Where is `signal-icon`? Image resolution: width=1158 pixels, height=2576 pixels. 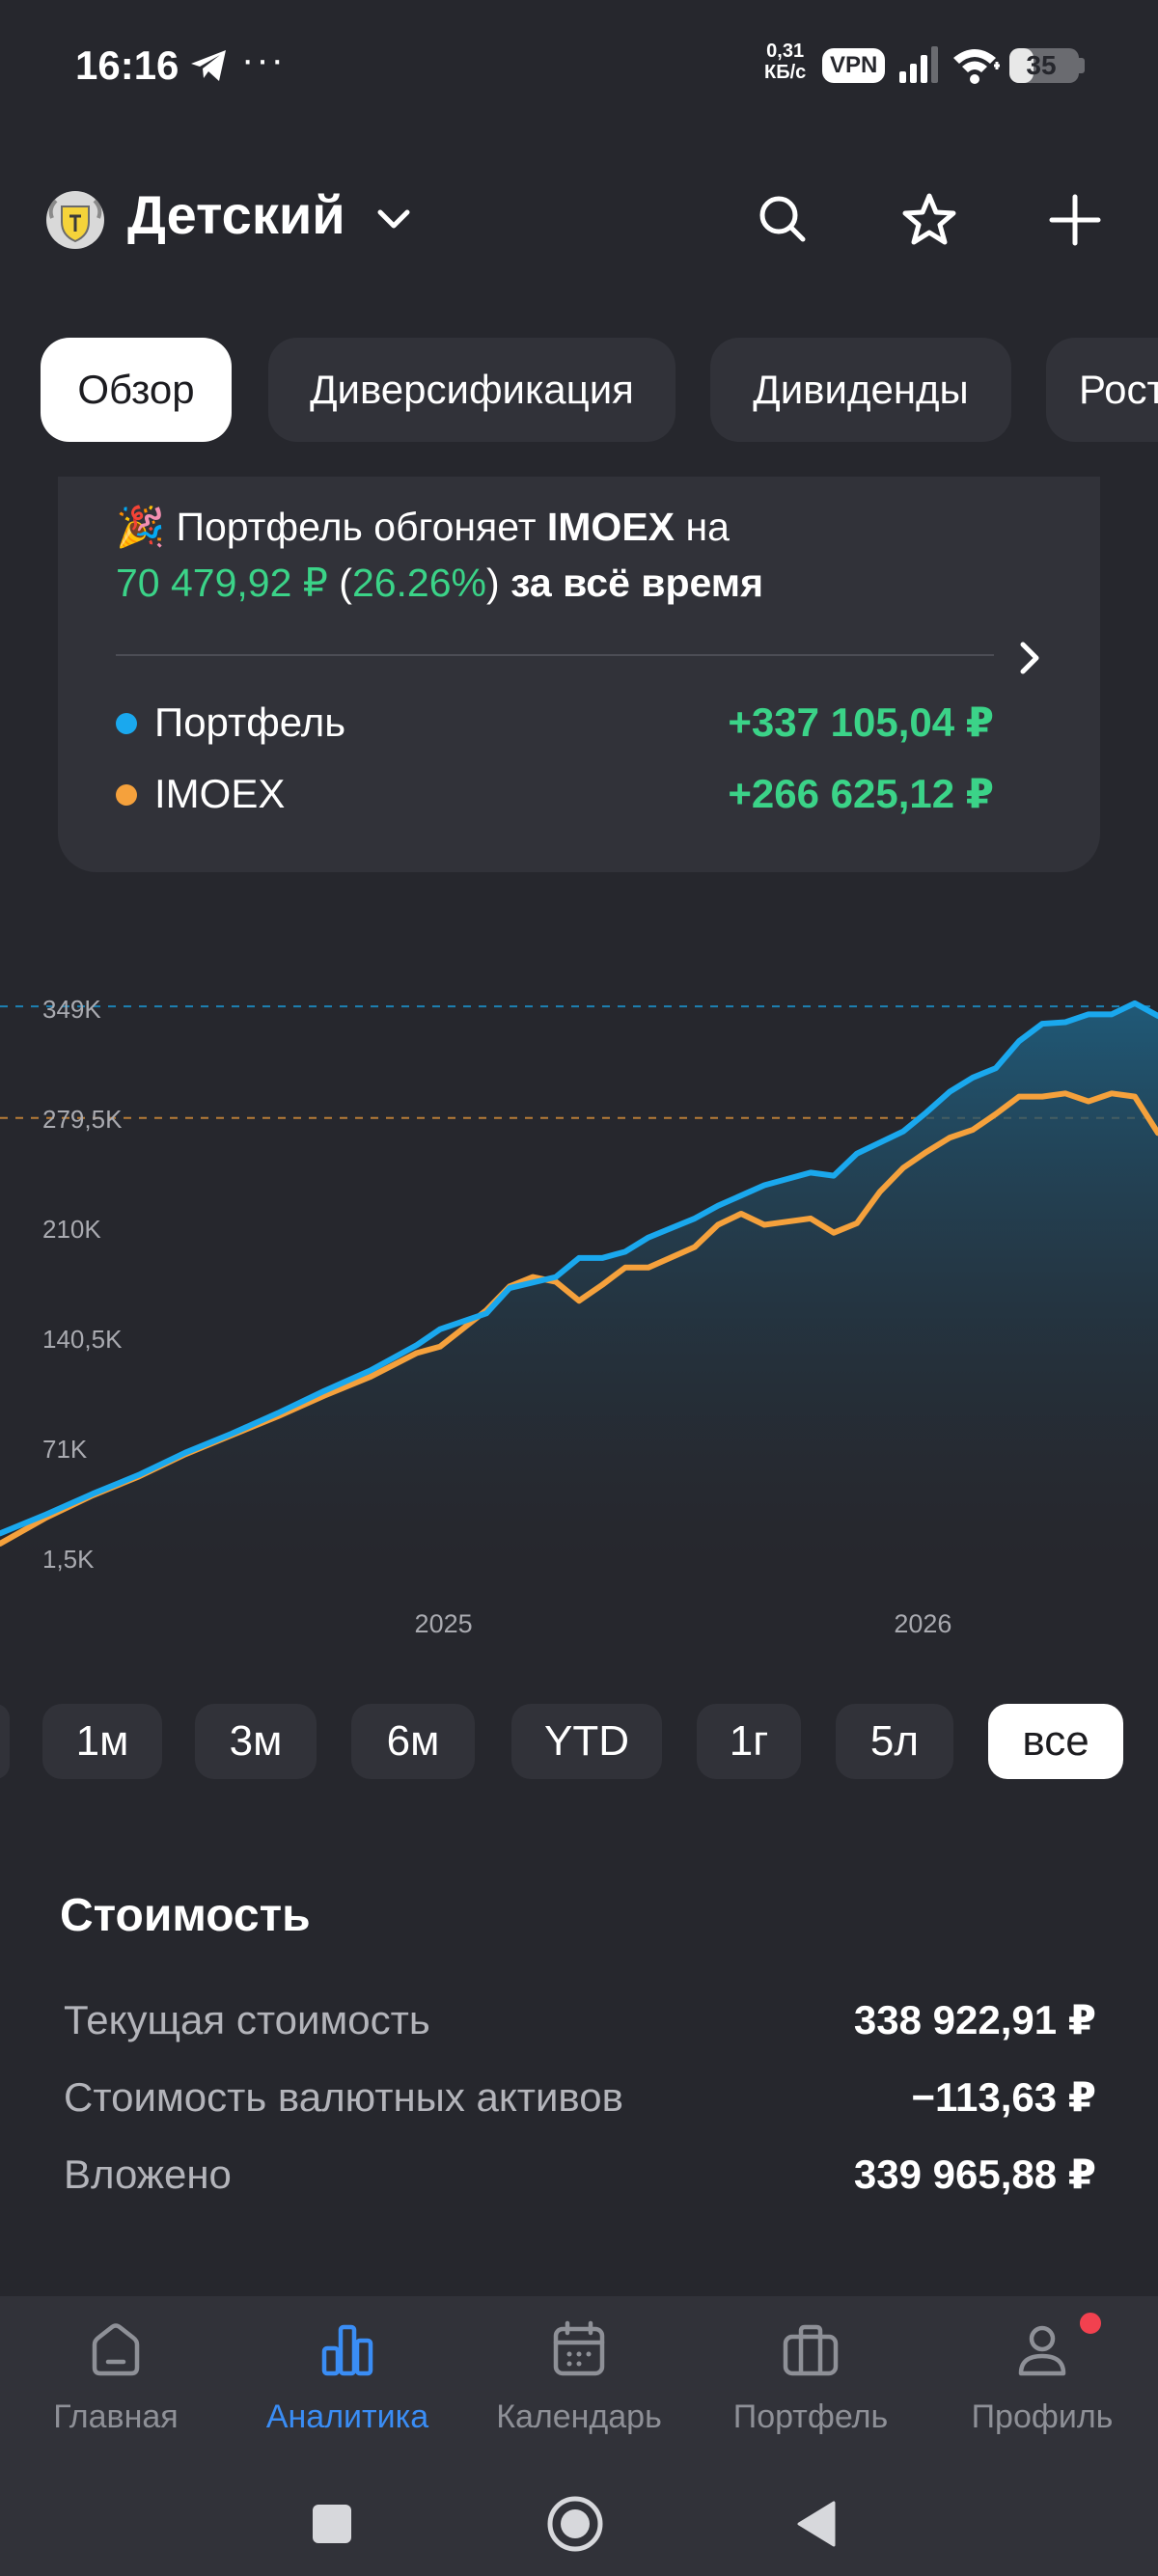 signal-icon is located at coordinates (918, 64).